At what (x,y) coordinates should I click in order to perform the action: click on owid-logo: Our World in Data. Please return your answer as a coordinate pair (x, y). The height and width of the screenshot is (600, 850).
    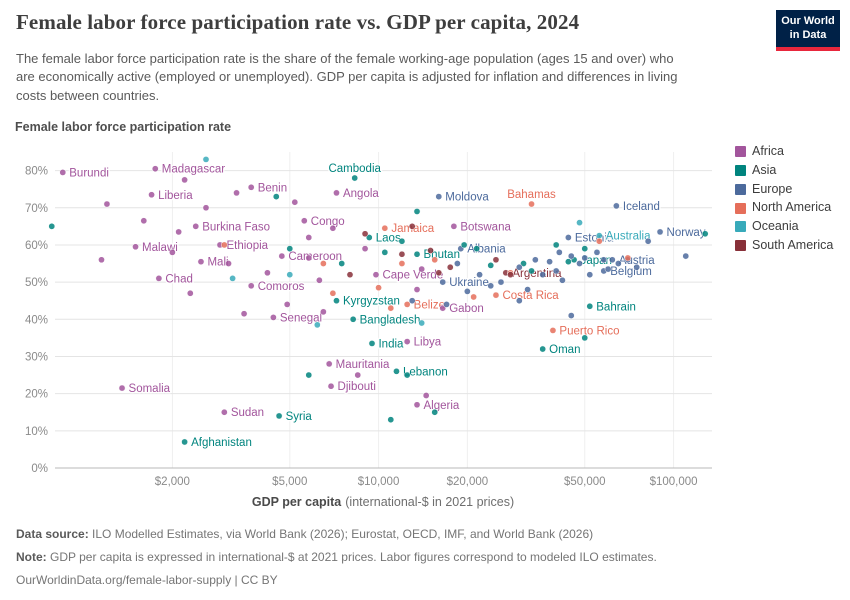
    Looking at the image, I should click on (808, 30).